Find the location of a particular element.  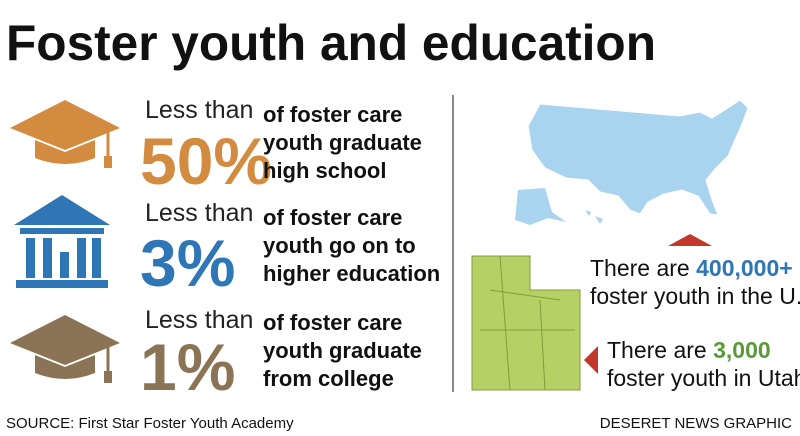

building-icon is located at coordinates (62, 241).